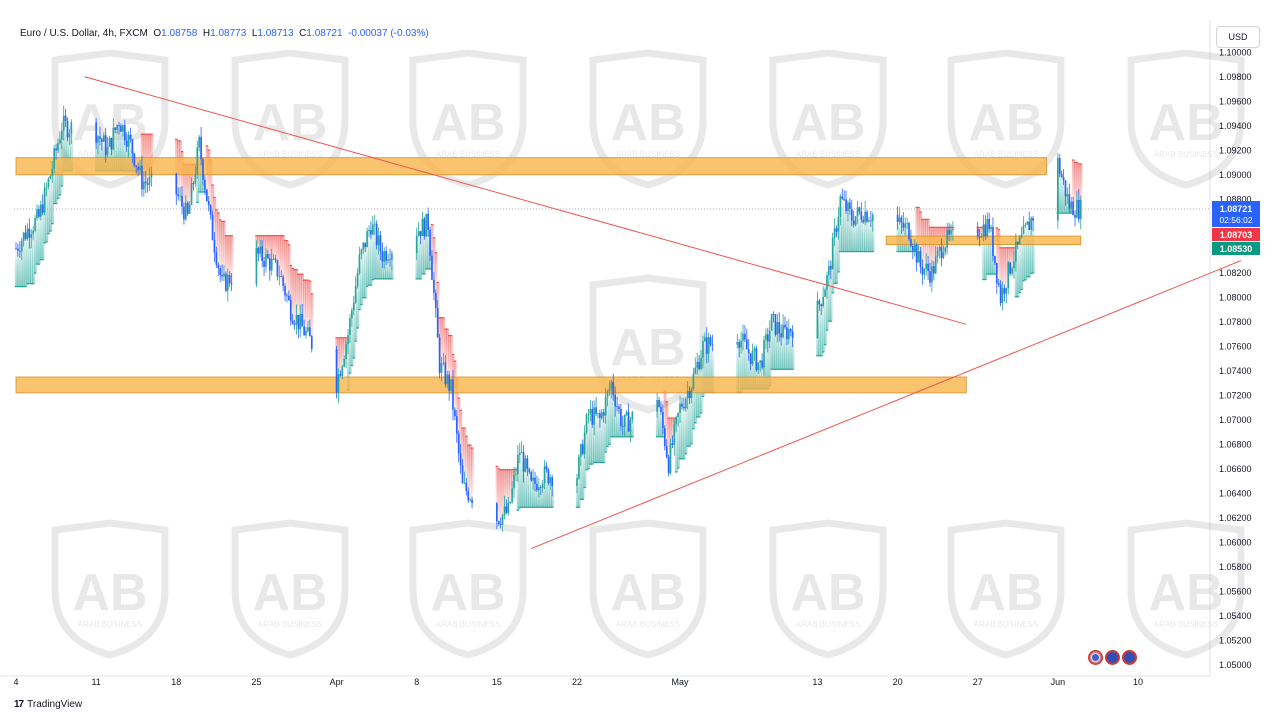 This screenshot has height=720, width=1280. What do you see at coordinates (1238, 37) in the screenshot?
I see `currency-button: USD` at bounding box center [1238, 37].